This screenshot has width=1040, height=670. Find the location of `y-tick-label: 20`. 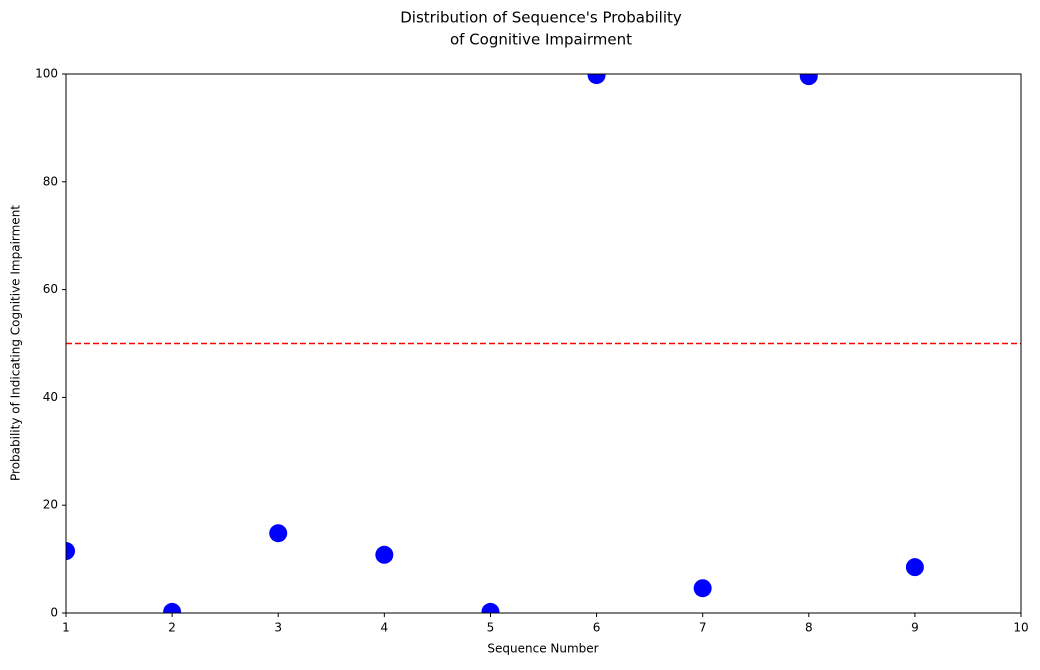

y-tick-label: 20 is located at coordinates (50, 505).